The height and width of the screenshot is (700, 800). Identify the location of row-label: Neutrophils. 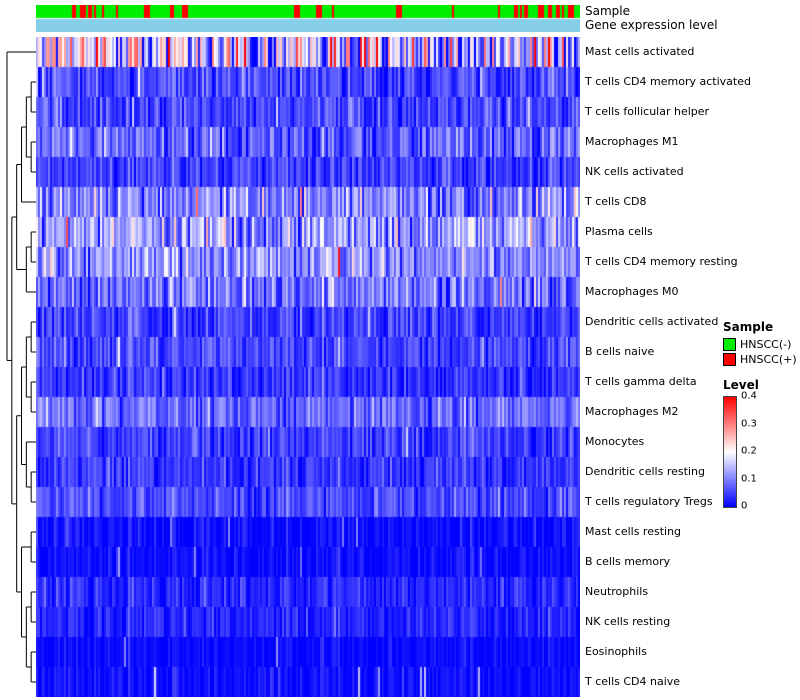
(617, 591).